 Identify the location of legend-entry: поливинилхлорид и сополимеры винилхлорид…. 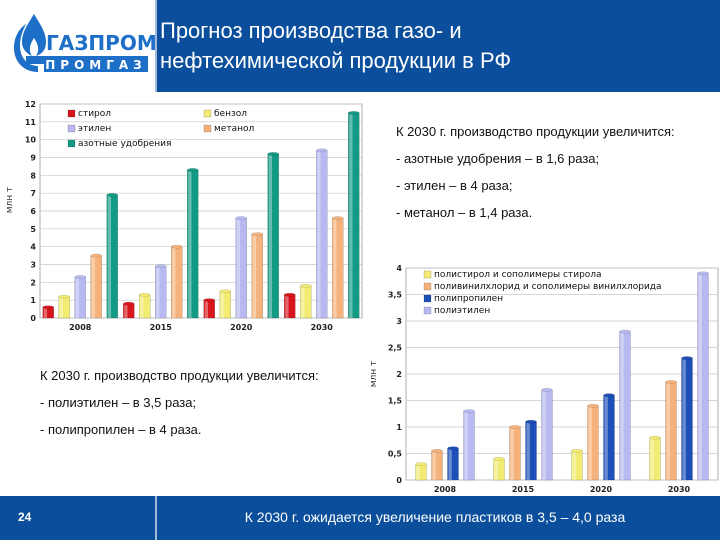
(542, 287).